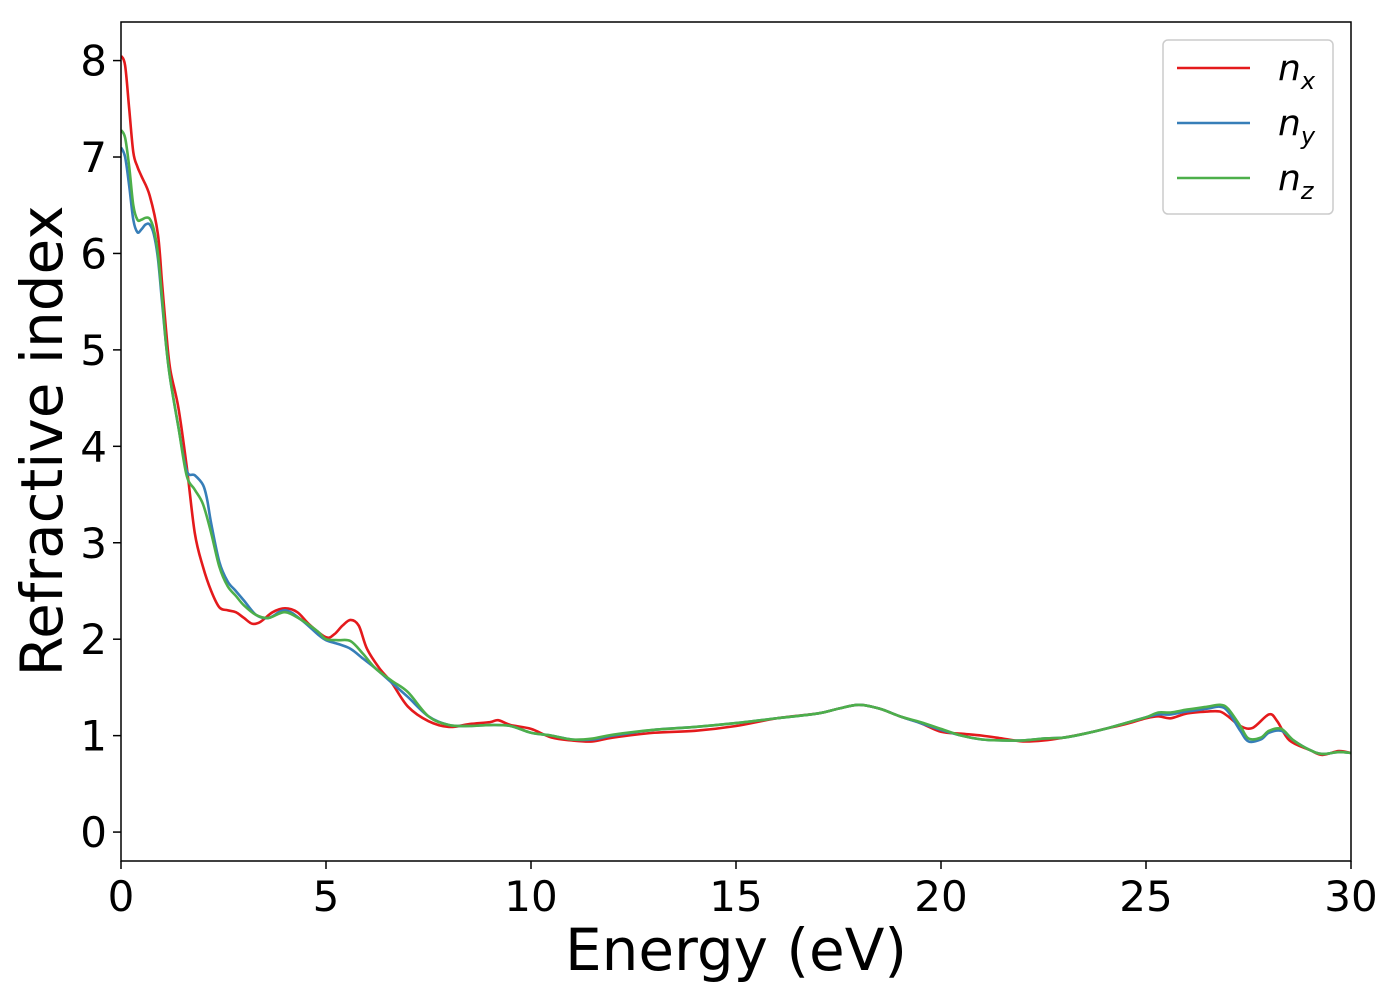 The image size is (1400, 1000). What do you see at coordinates (326, 896) in the screenshot?
I see `x-tick-label: 5` at bounding box center [326, 896].